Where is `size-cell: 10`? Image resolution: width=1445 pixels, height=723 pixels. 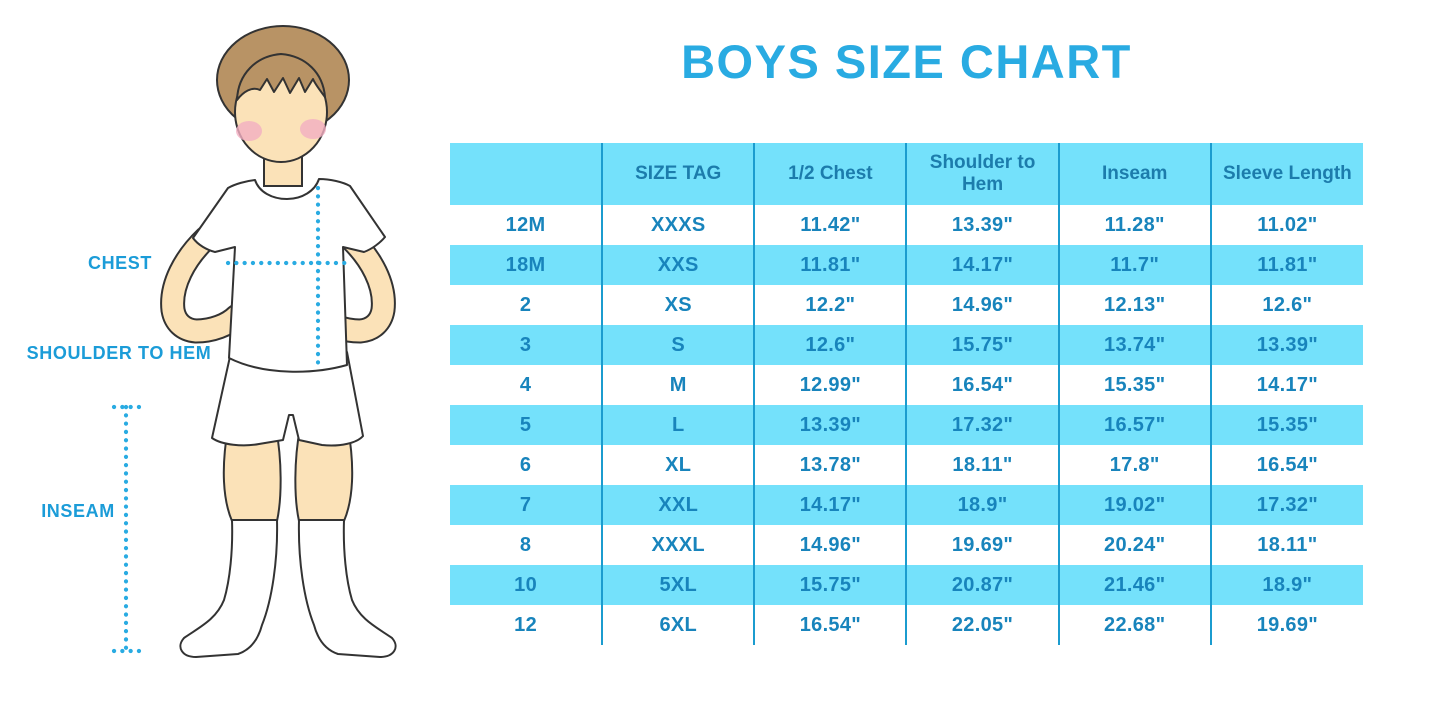 size-cell: 10 is located at coordinates (526, 585).